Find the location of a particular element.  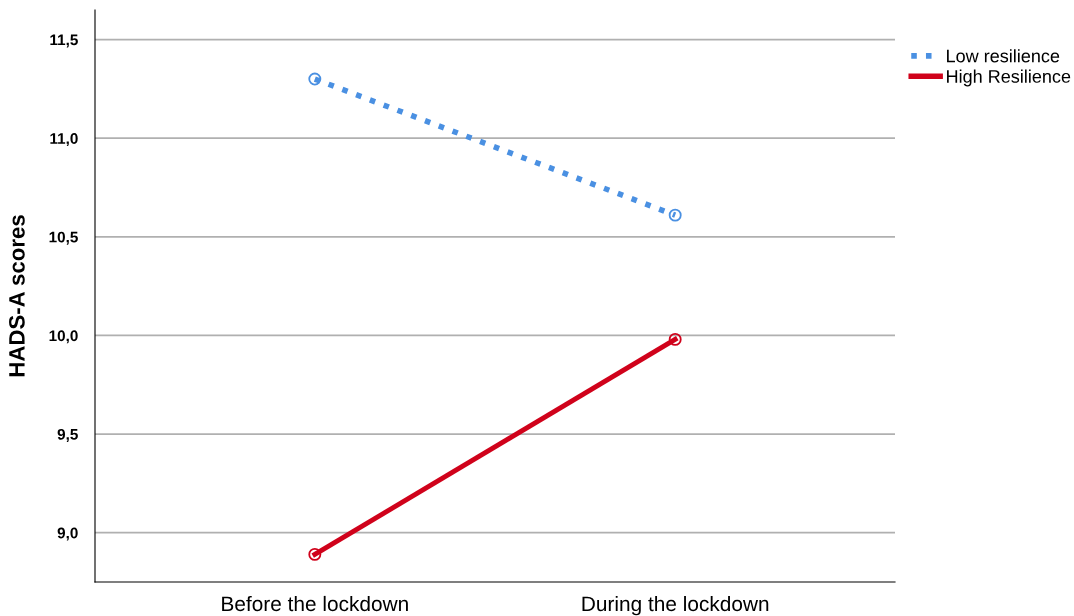

y-tick-label: 9,0 is located at coordinates (67, 534).